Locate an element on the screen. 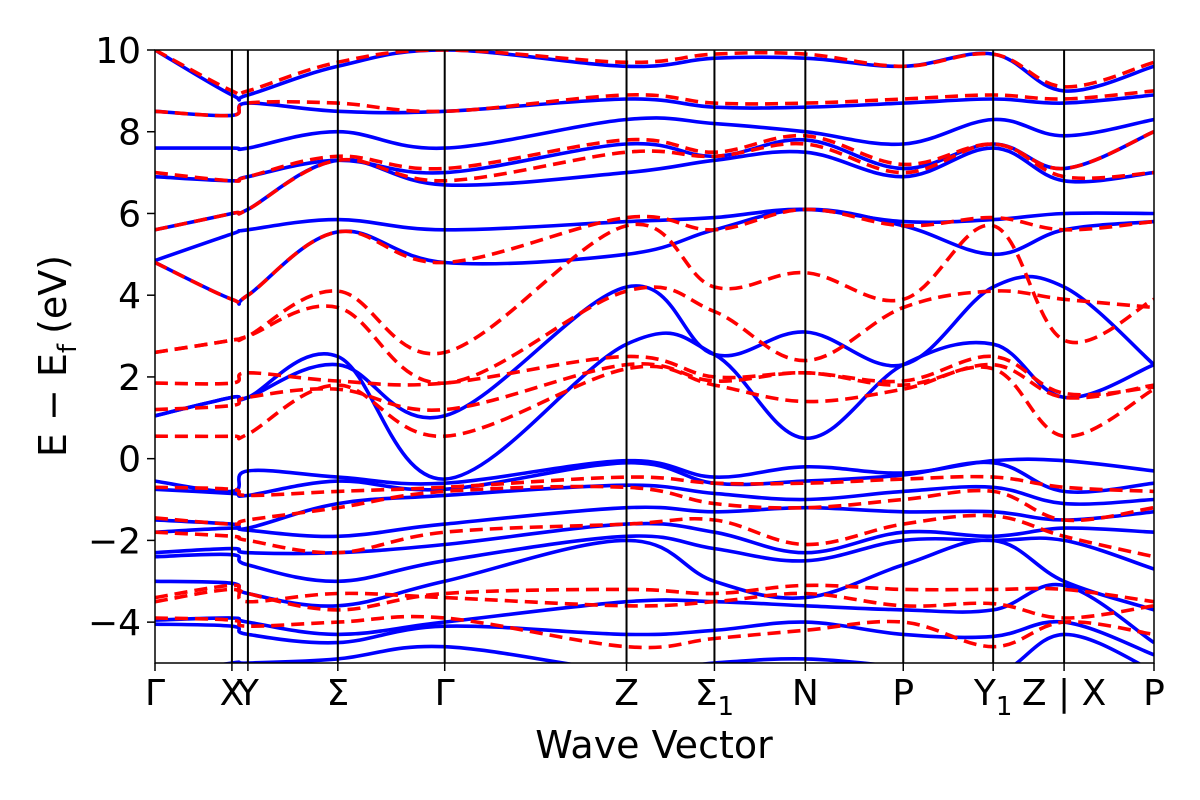  kpoint-label-text-4: Σ is located at coordinates (337, 693).